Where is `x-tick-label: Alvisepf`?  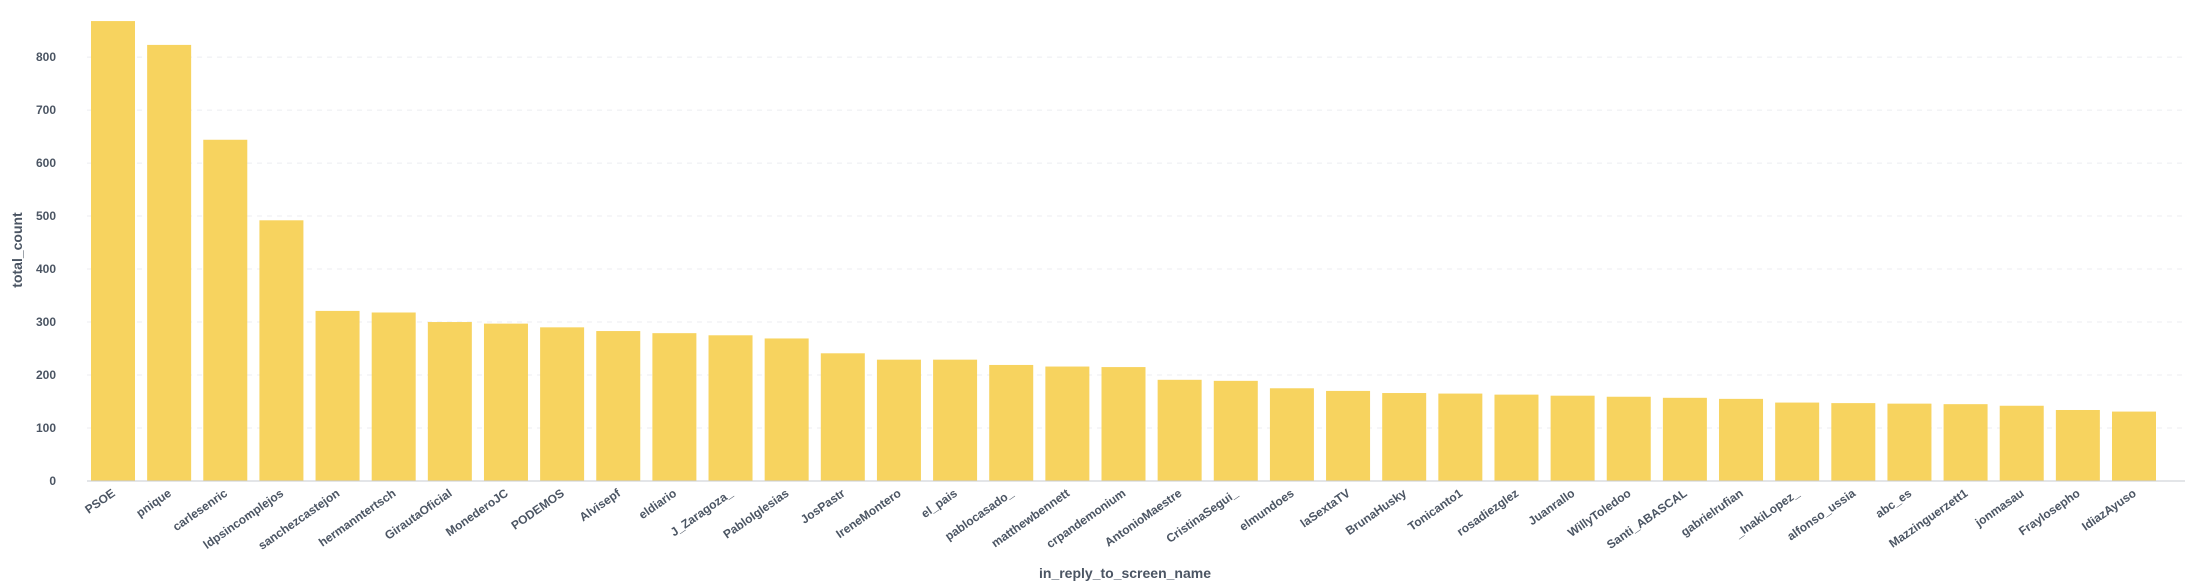 x-tick-label: Alvisepf is located at coordinates (600, 504).